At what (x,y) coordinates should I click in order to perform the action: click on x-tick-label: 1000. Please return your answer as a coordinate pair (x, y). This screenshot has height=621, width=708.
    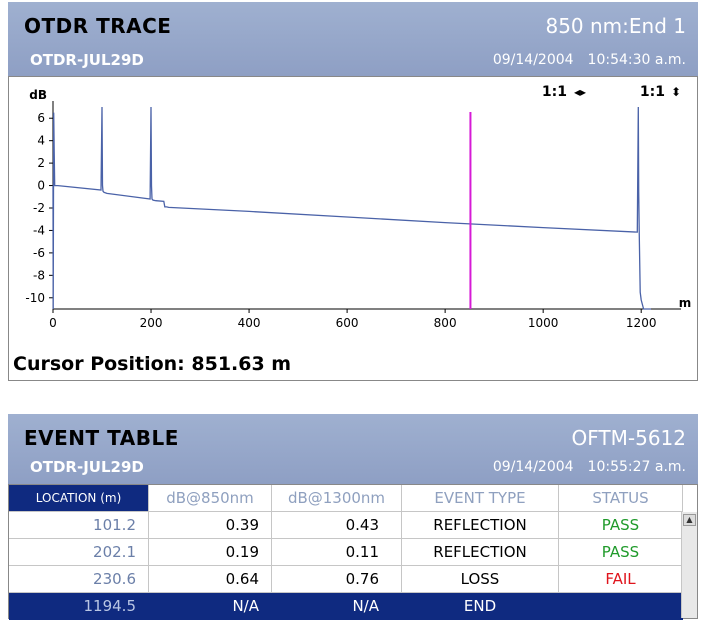
    Looking at the image, I should click on (543, 323).